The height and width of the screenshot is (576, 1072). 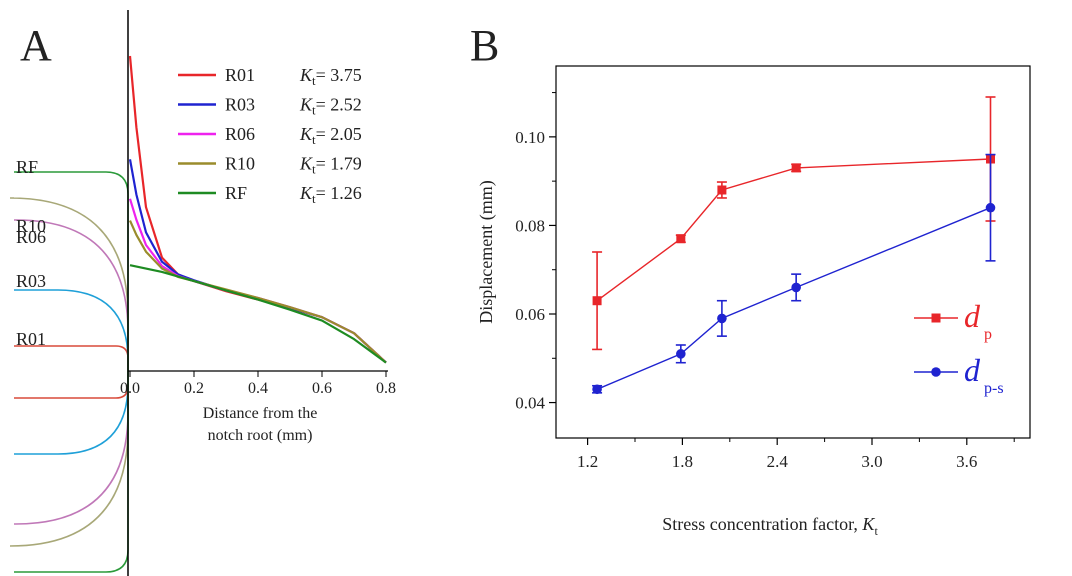 I want to click on legend-kt-value: = 1.26, so click(x=339, y=193).